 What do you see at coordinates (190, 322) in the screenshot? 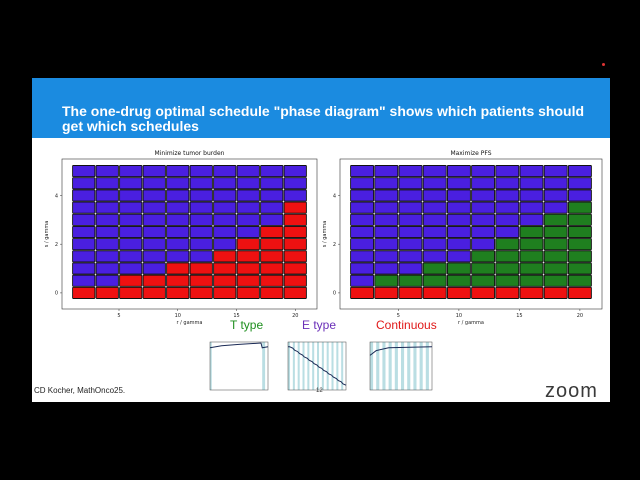
I see `x-axis-label: r / gamma` at bounding box center [190, 322].